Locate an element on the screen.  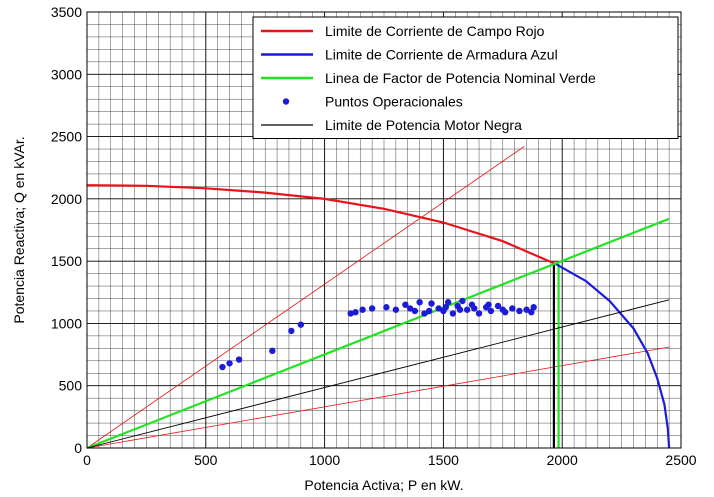
legend-label: Limite de Potencia Motor Negra is located at coordinates (423, 125).